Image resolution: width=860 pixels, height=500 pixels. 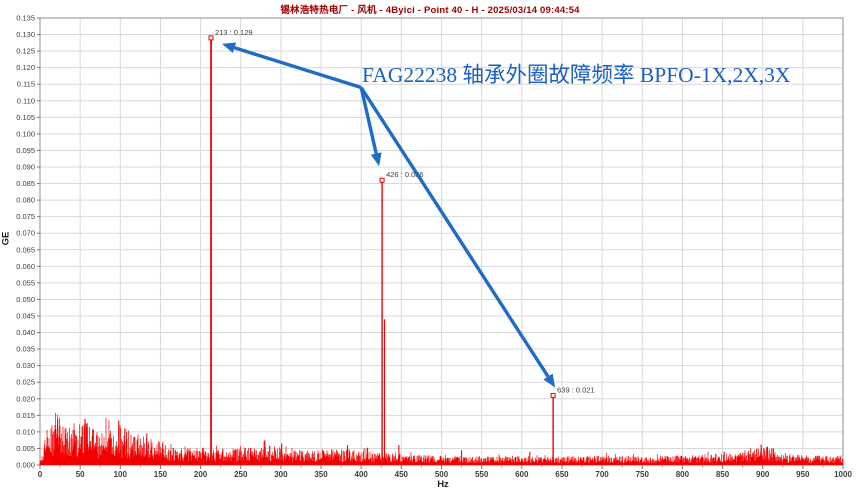 I want to click on y-tick-label: 0.045, so click(x=25, y=316).